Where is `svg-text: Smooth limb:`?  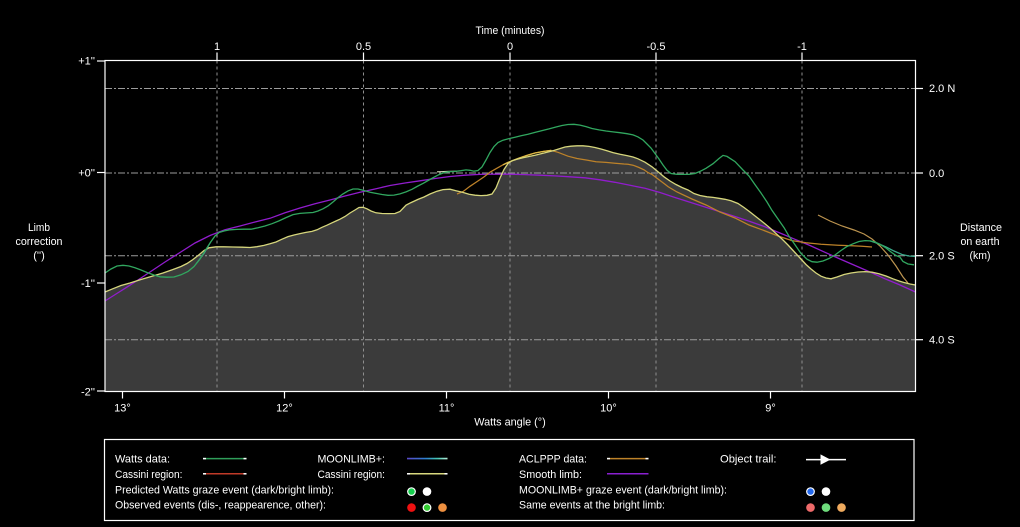
svg-text: Smooth limb: is located at coordinates (550, 475).